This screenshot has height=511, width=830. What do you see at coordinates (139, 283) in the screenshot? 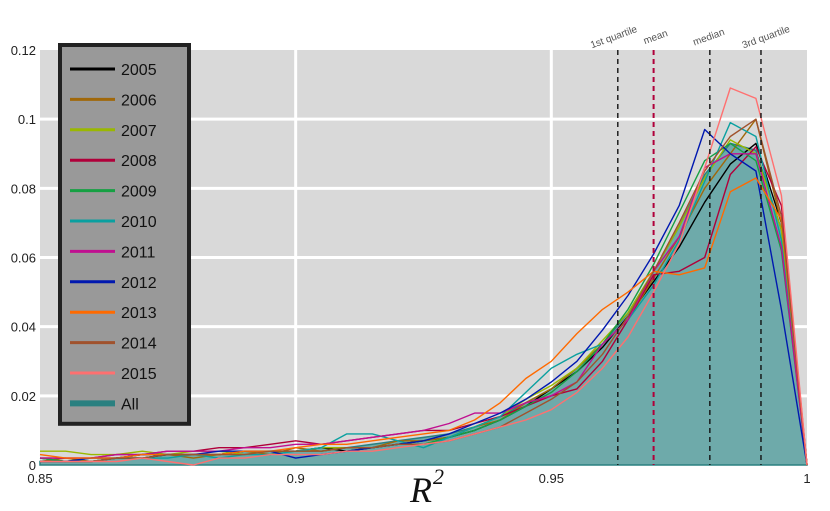
I see `legend-label-2012: 2012` at bounding box center [139, 283].